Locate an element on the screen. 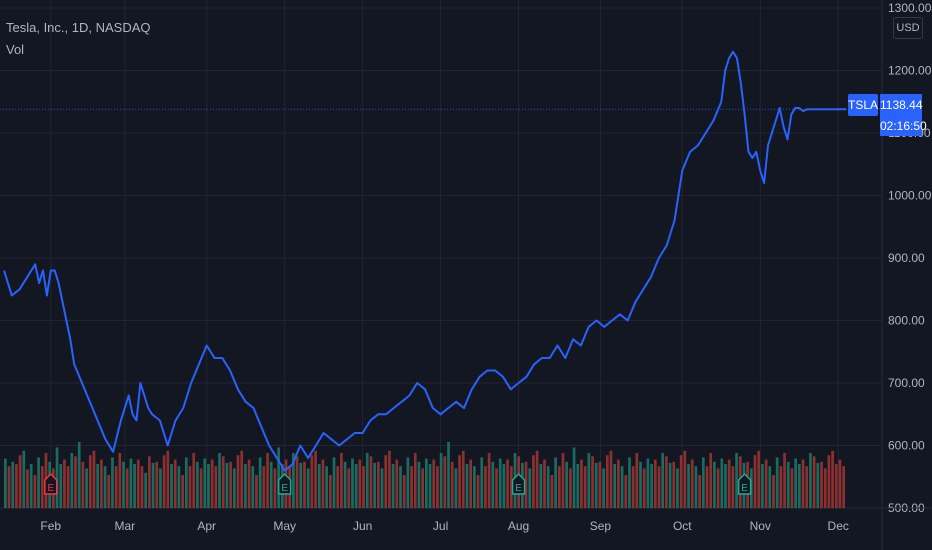  last-price-value: 1138.44 is located at coordinates (901, 105).